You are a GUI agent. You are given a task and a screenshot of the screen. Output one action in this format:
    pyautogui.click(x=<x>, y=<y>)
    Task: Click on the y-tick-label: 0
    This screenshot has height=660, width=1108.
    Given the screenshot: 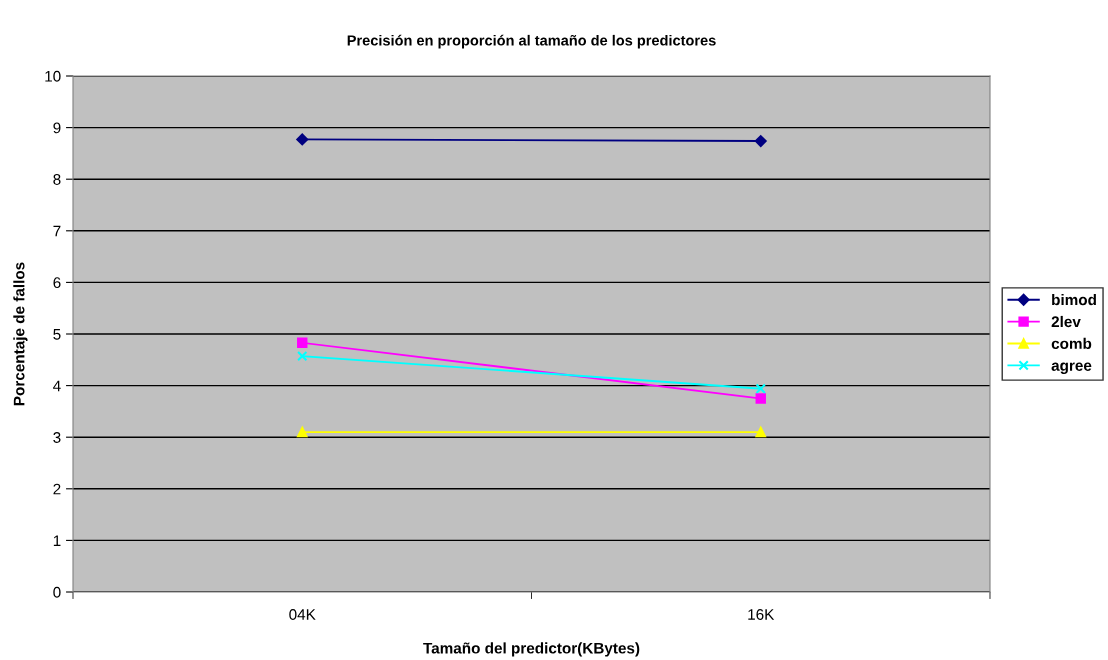 What is the action you would take?
    pyautogui.click(x=57, y=592)
    